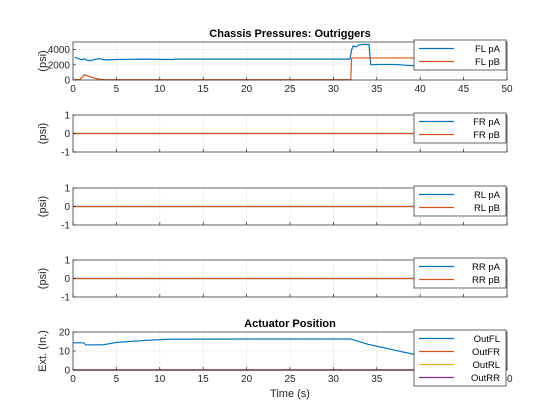  I want to click on legend-entry-label: FR pA, so click(487, 122).